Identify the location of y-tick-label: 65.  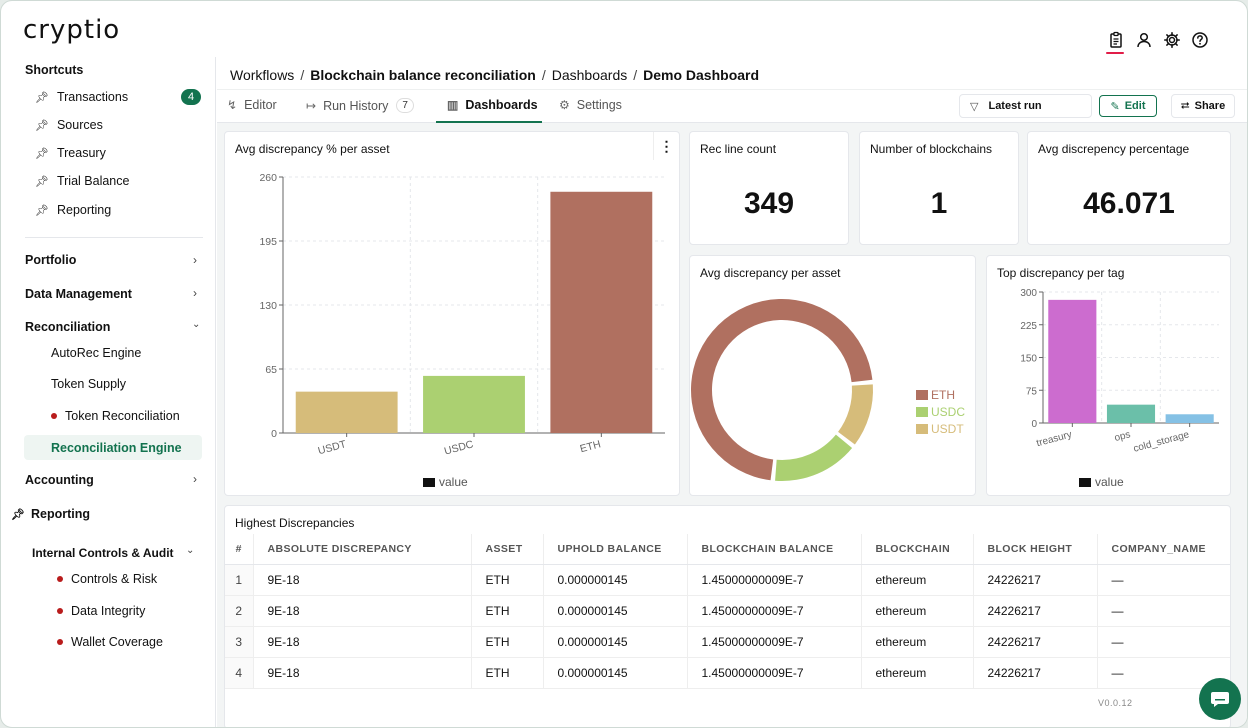
(271, 370).